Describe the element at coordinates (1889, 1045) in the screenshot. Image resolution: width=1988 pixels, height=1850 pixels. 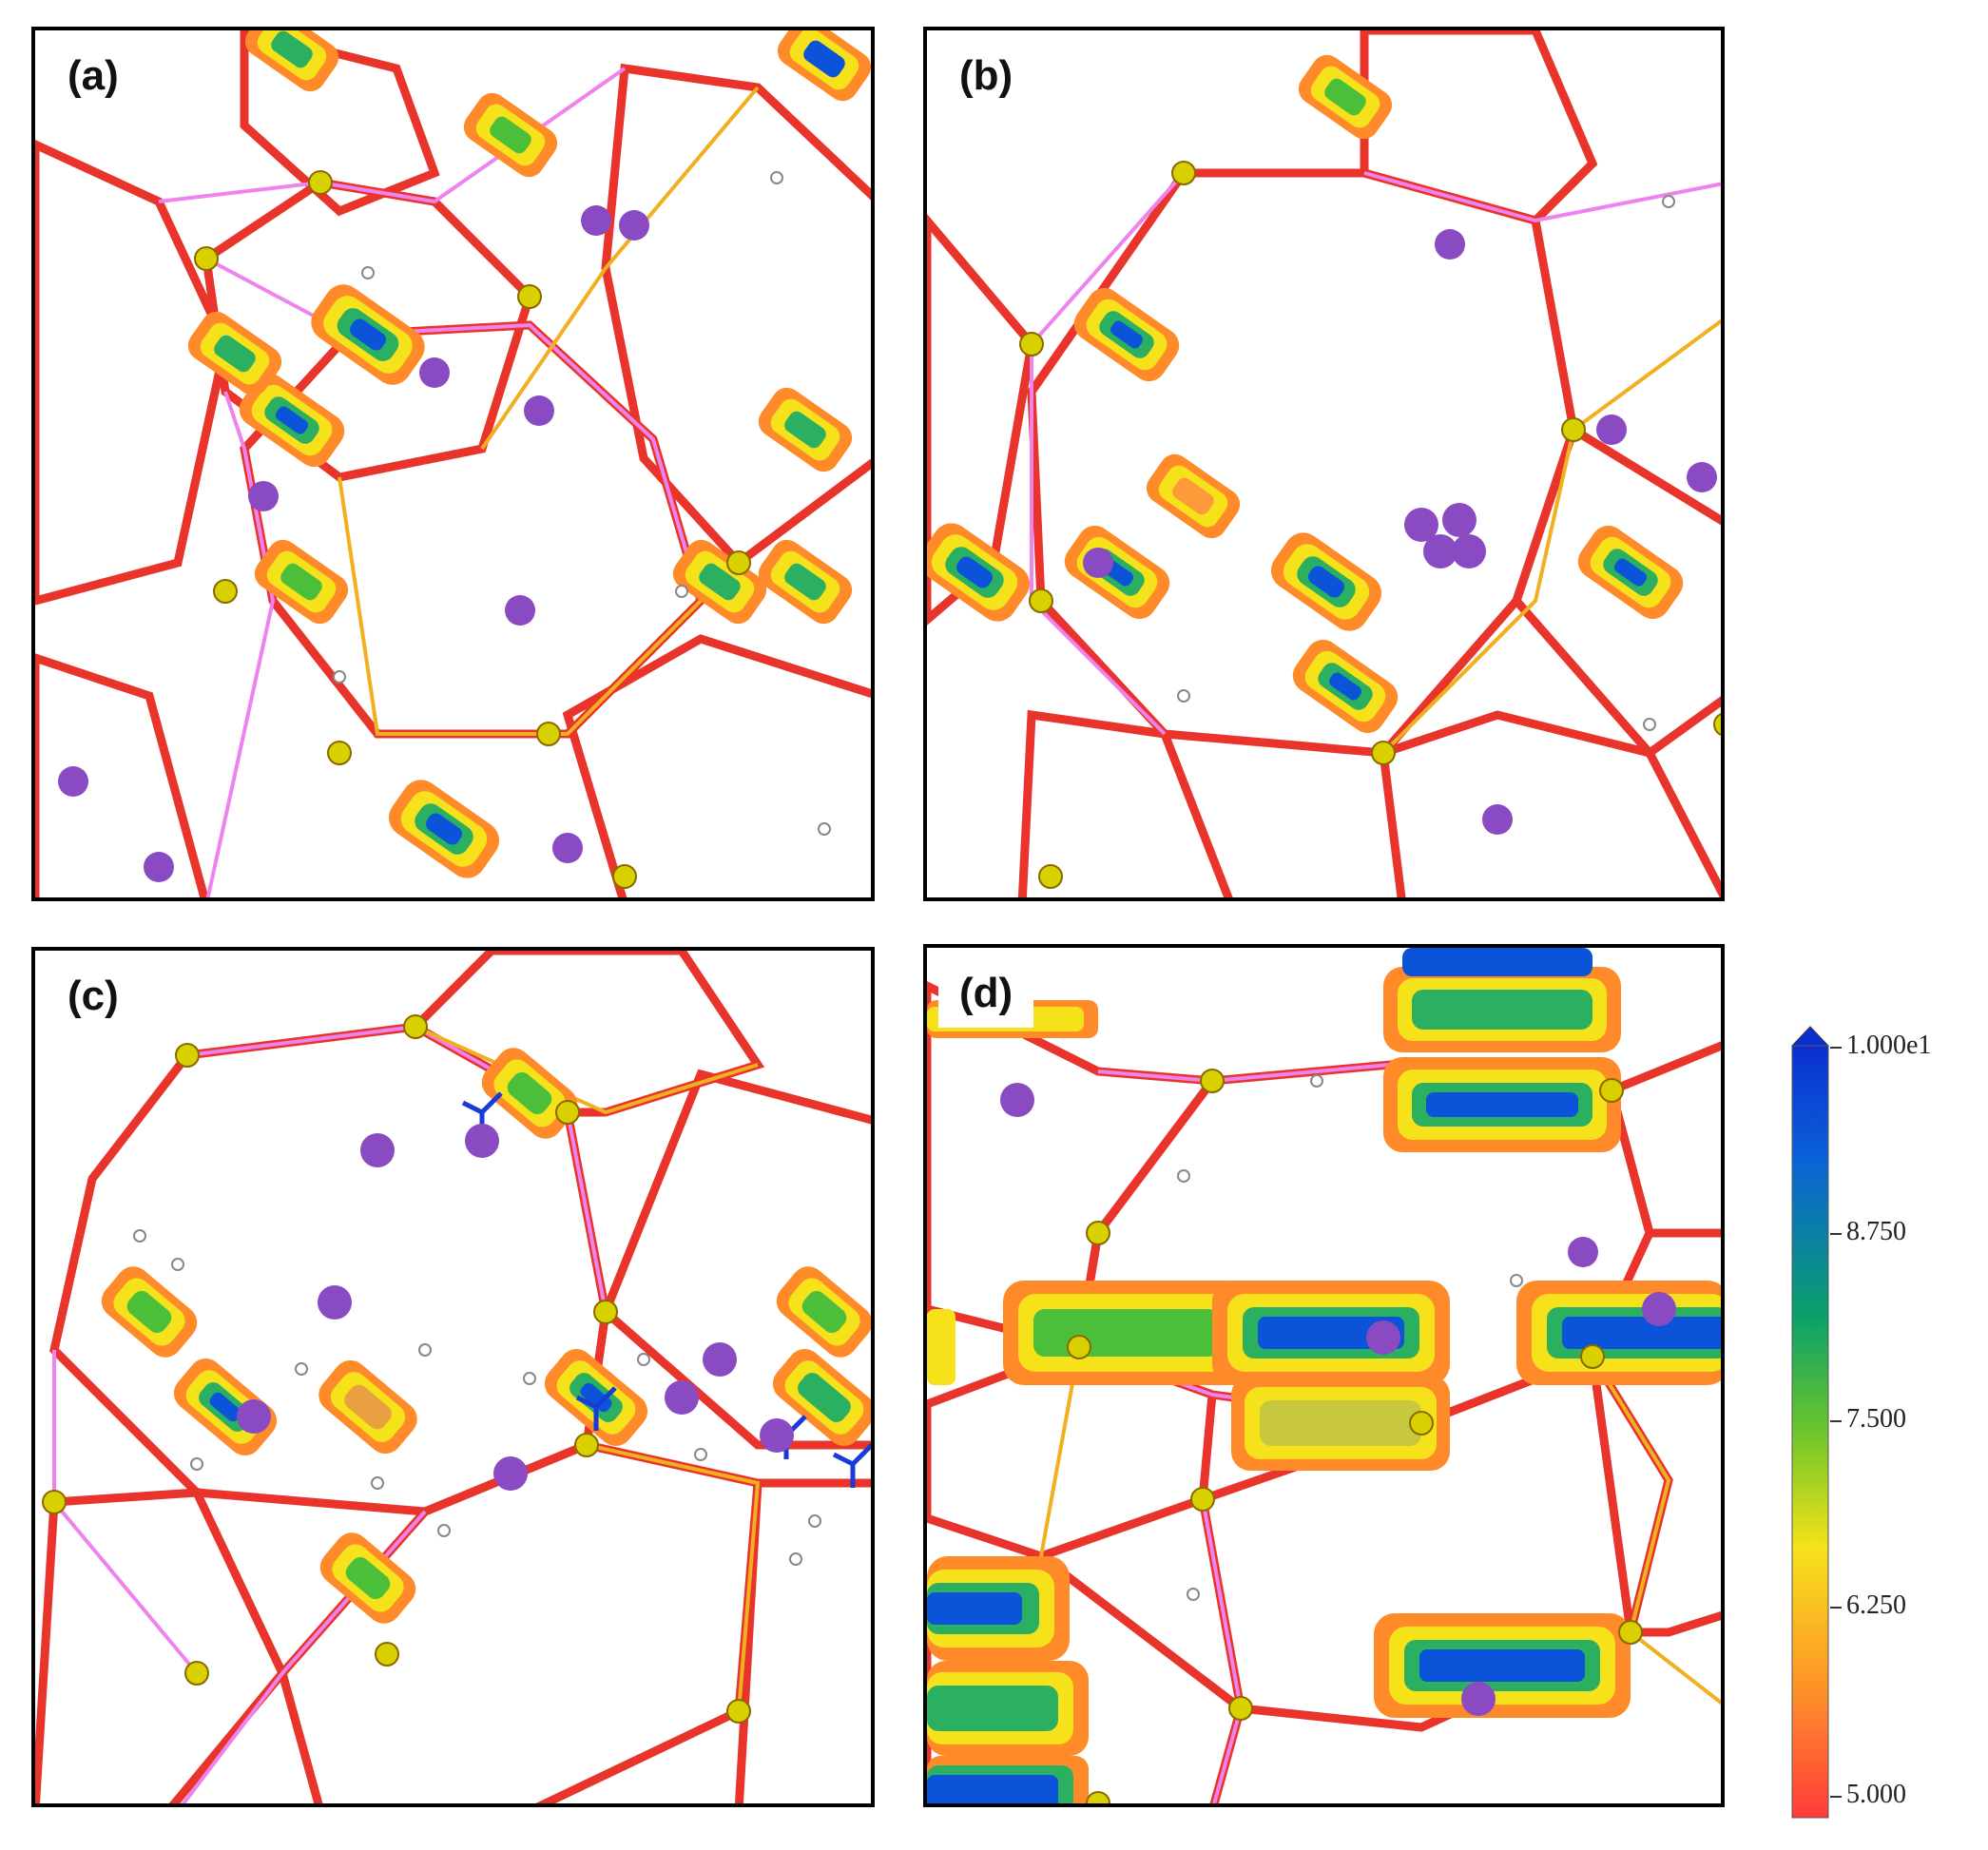
I see `colorbar-tick-label: 1.000e1` at that location.